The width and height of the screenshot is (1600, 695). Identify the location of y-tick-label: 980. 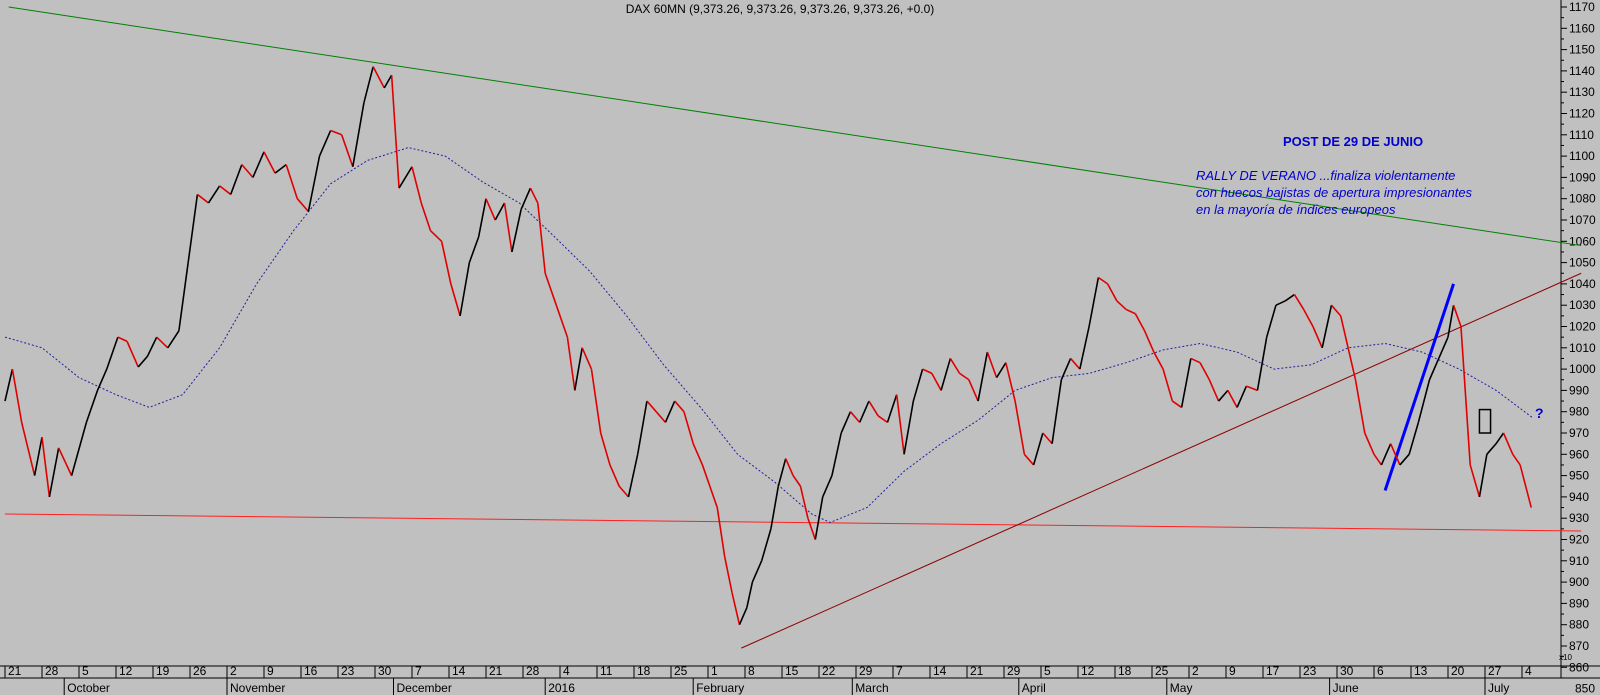
(1579, 412).